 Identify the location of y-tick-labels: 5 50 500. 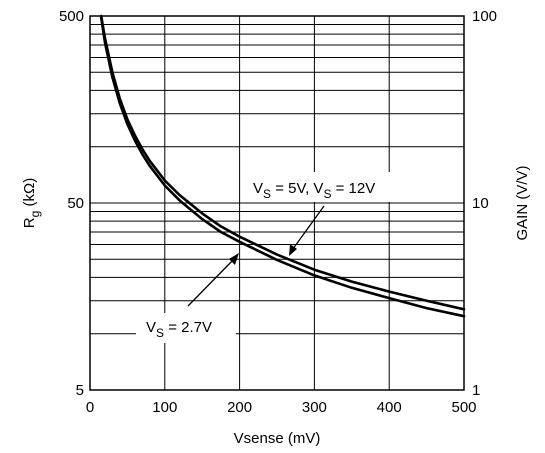
(71, 203).